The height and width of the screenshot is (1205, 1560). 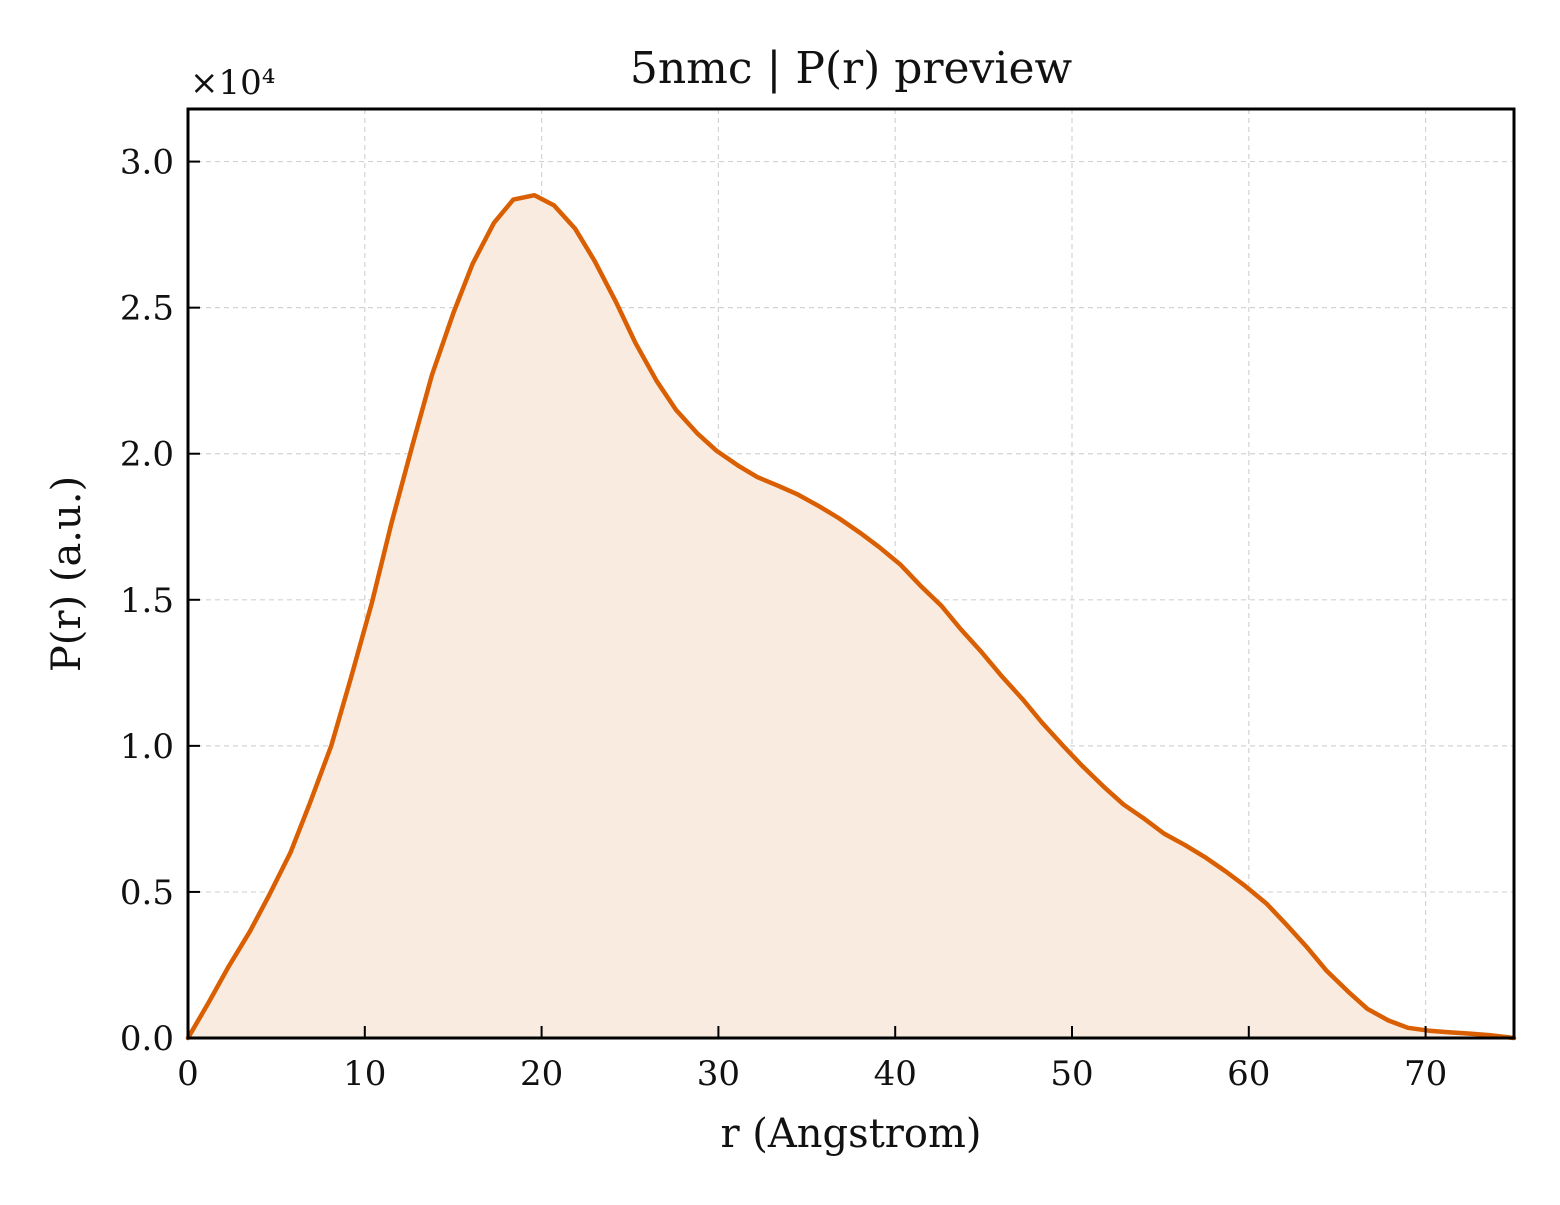 What do you see at coordinates (364, 1074) in the screenshot?
I see `x-tick-label: 10` at bounding box center [364, 1074].